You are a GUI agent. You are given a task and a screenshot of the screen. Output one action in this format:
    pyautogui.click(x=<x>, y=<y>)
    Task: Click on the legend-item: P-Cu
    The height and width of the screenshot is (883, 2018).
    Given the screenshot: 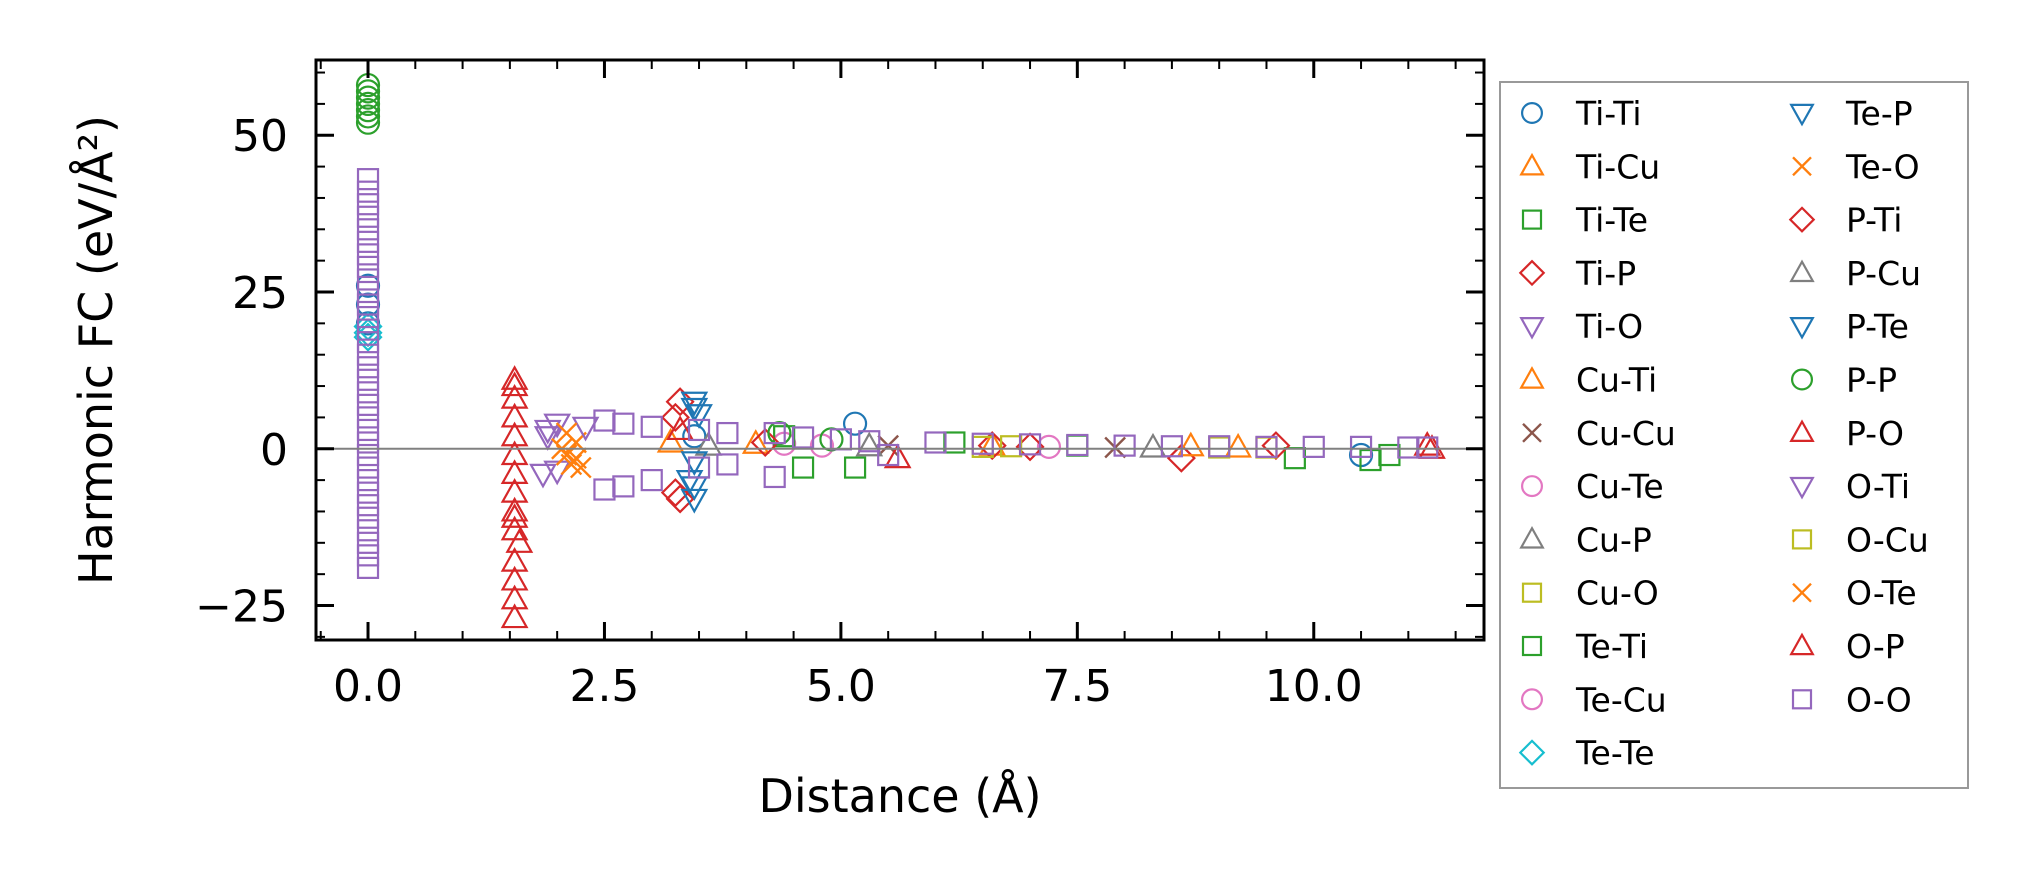 What is the action you would take?
    pyautogui.click(x=1855, y=273)
    